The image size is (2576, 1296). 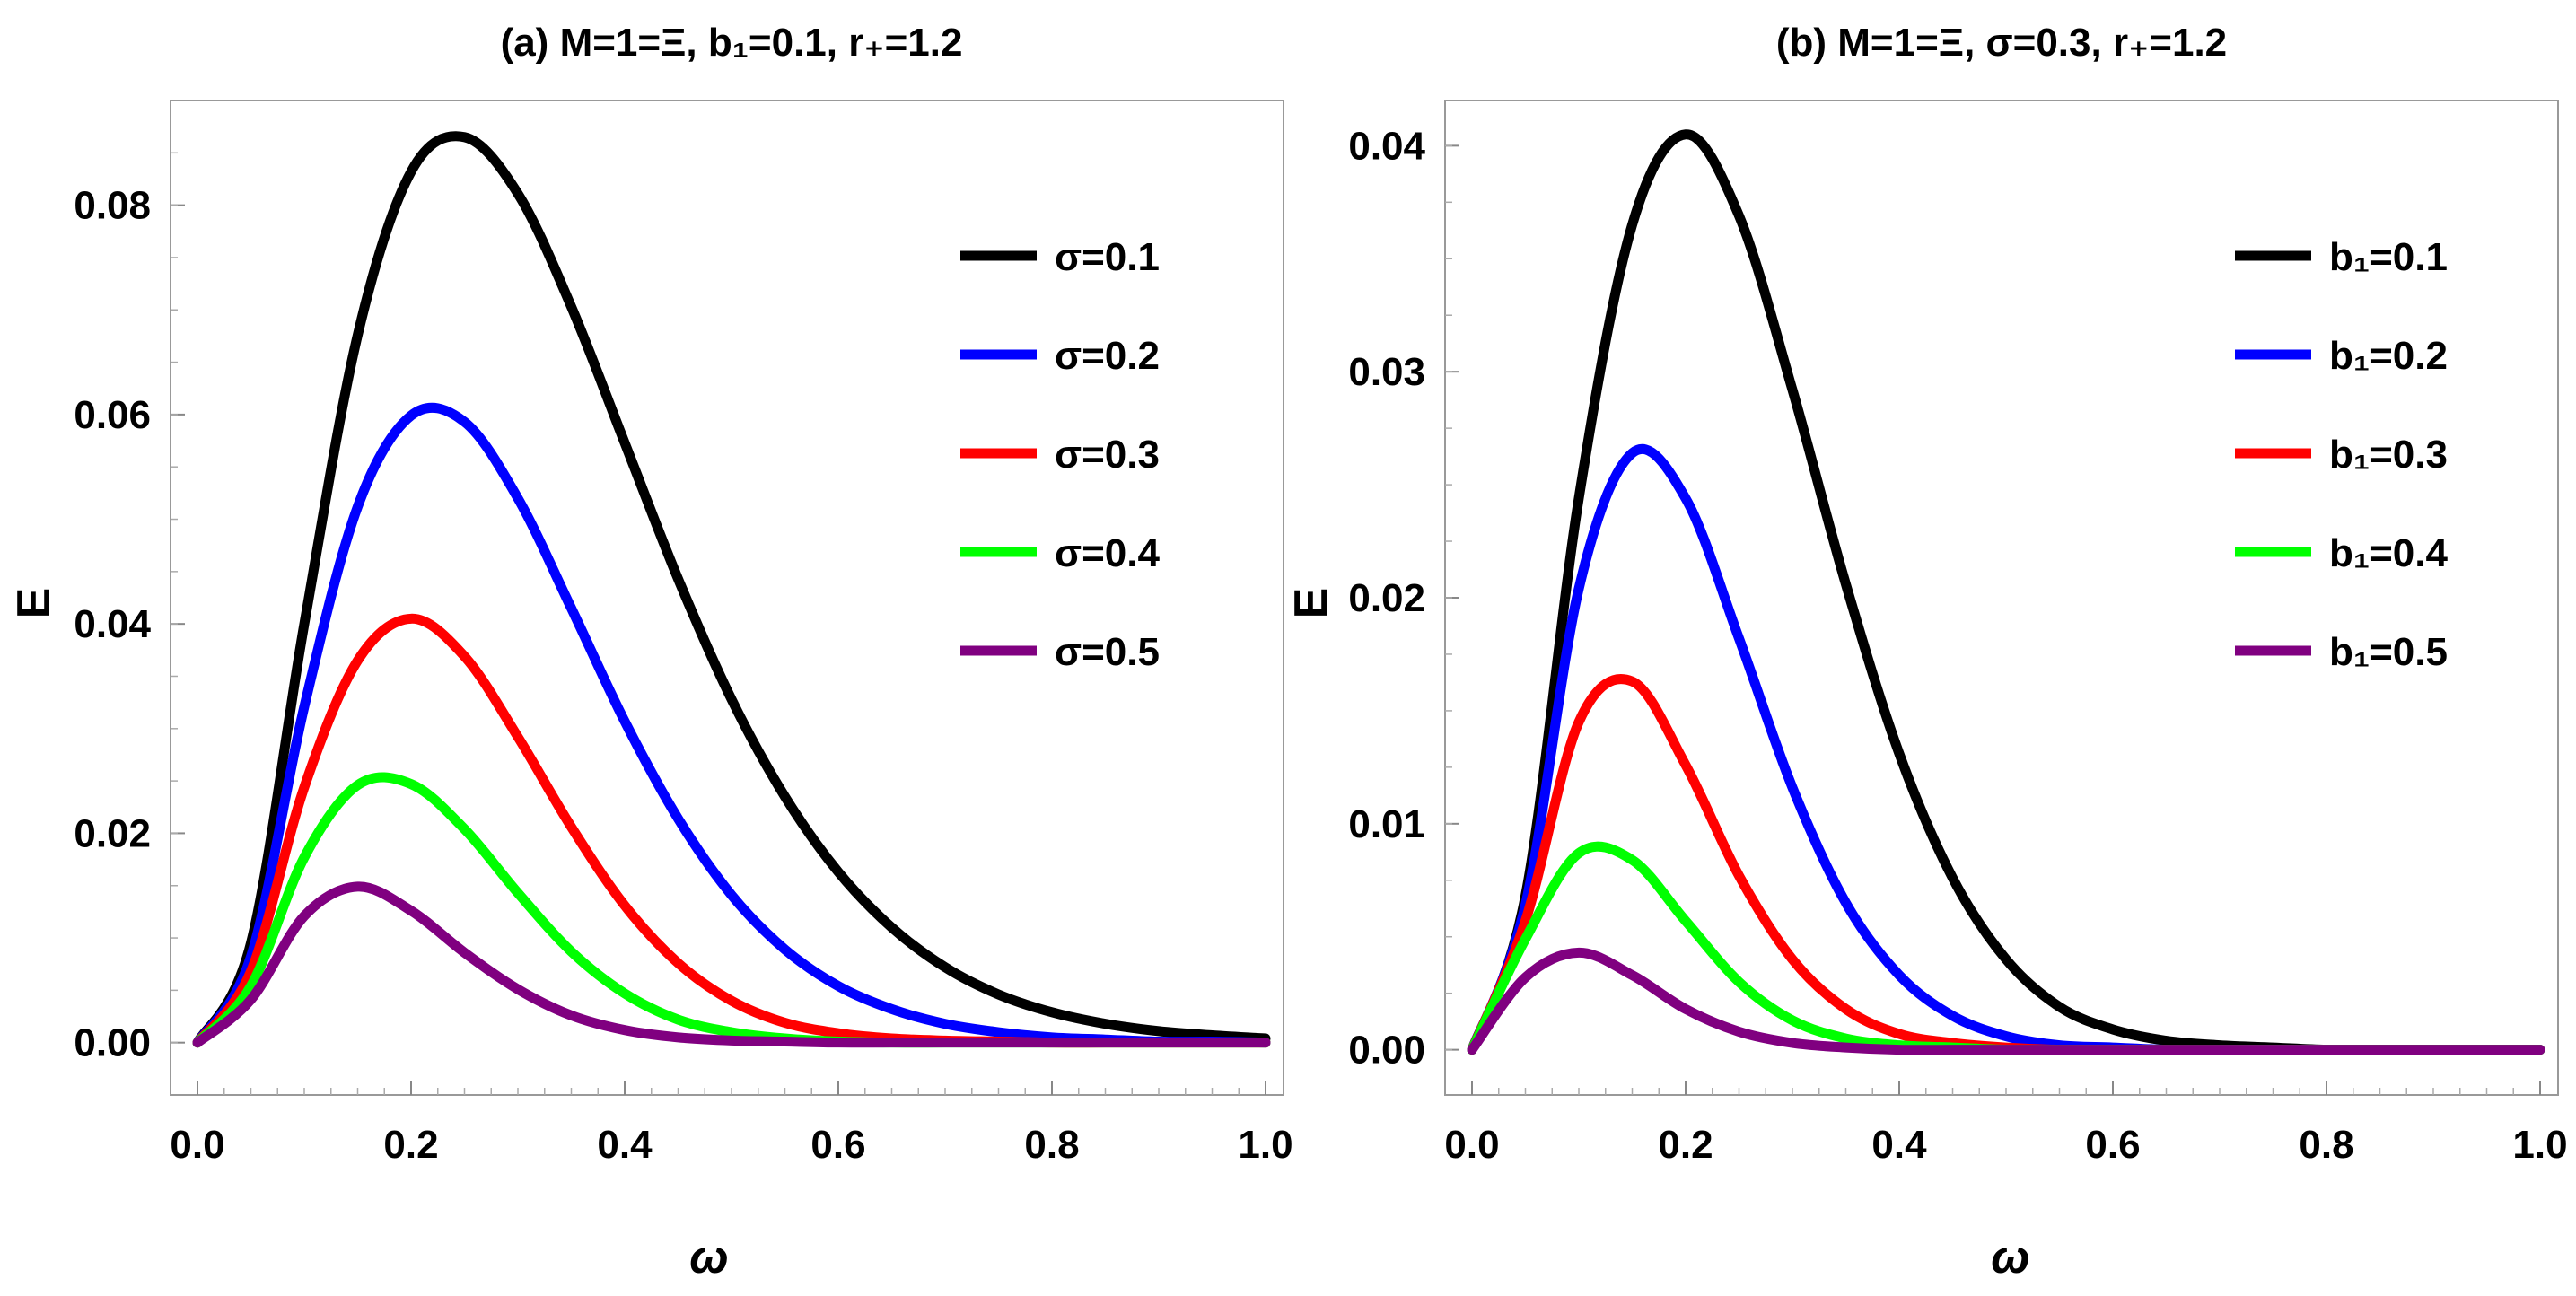 I want to click on legend-label: σ=0.3, so click(x=1107, y=455).